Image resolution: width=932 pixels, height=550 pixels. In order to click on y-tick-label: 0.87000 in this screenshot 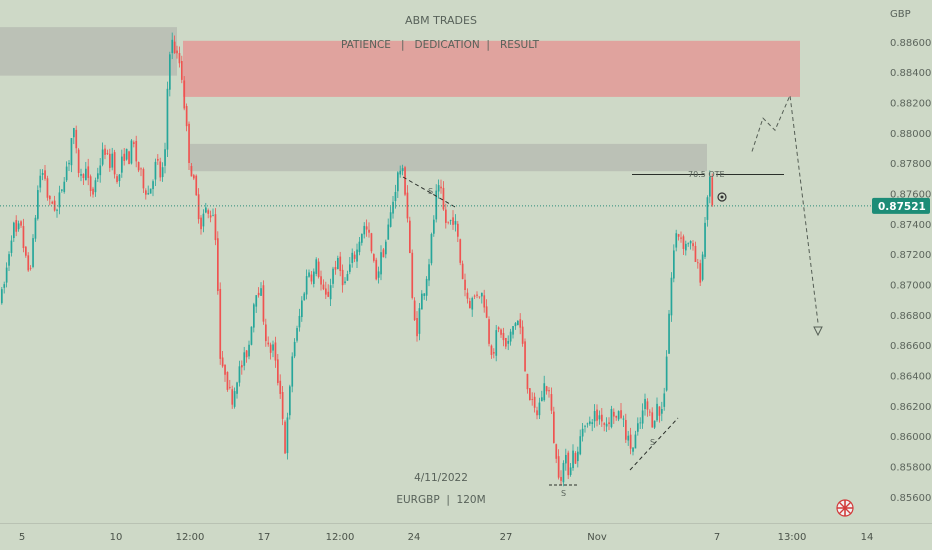, I will do `click(910, 285)`.